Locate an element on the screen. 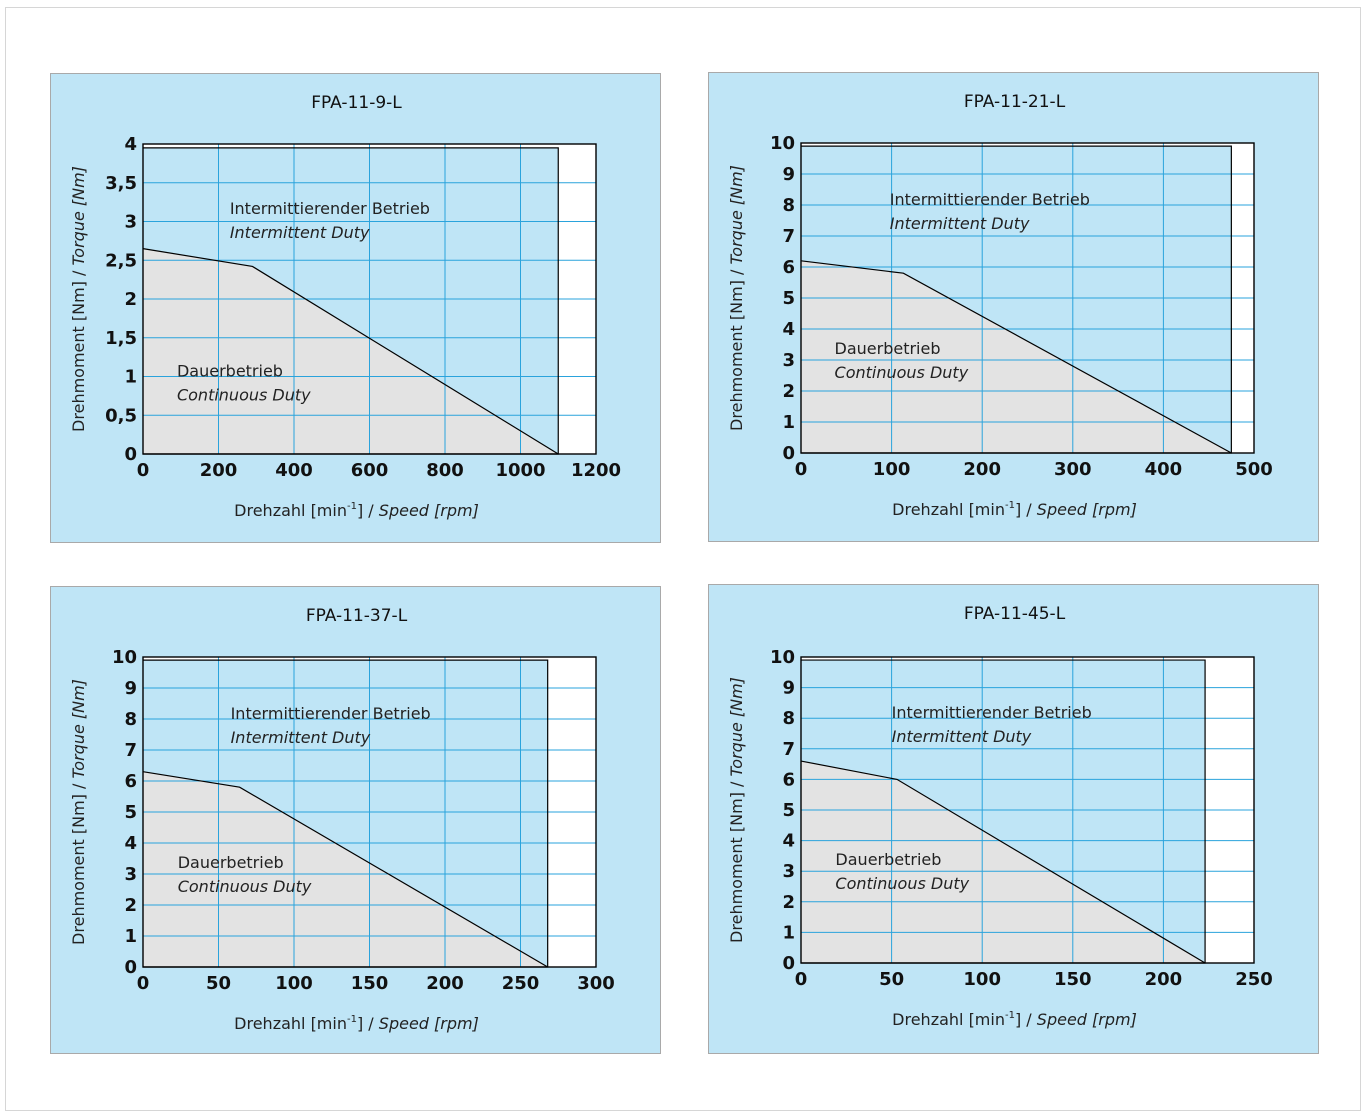 The image size is (1366, 1117). x-tick-label: 1000 is located at coordinates (520, 470).